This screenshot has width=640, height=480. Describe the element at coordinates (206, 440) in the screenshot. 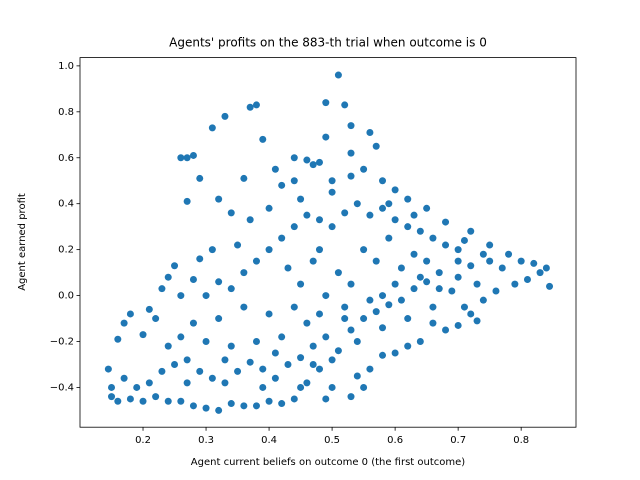

I see `x-tick-label: 0.3` at that location.